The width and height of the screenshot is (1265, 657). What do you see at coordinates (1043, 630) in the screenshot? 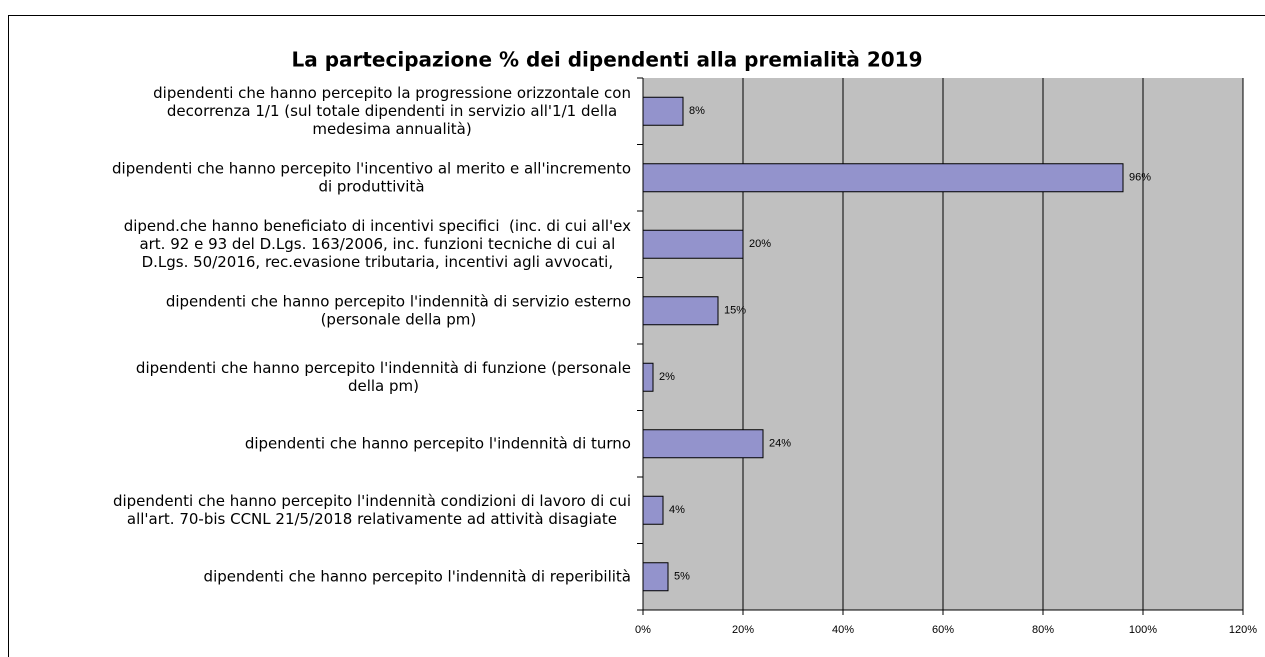
I see `x-tick-label: 80%` at bounding box center [1043, 630].